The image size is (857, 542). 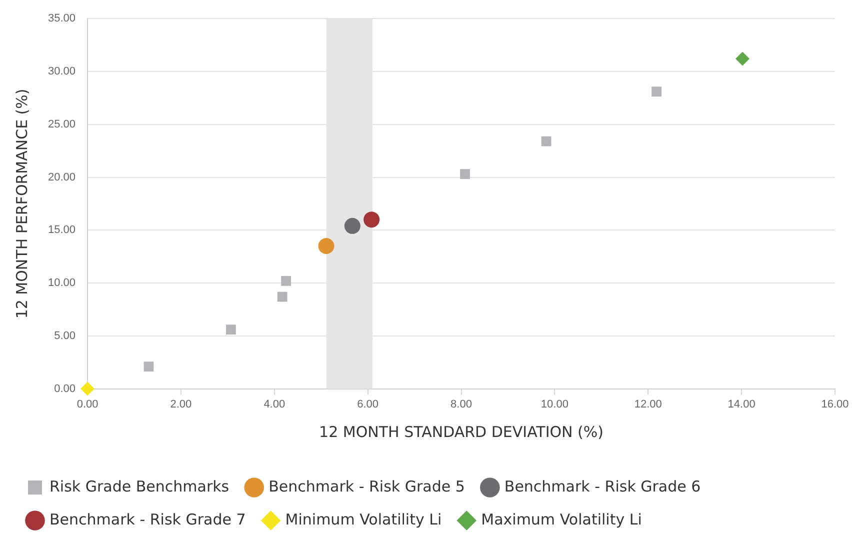 What do you see at coordinates (140, 486) in the screenshot?
I see `legend-label: Risk Grade Benchmarks` at bounding box center [140, 486].